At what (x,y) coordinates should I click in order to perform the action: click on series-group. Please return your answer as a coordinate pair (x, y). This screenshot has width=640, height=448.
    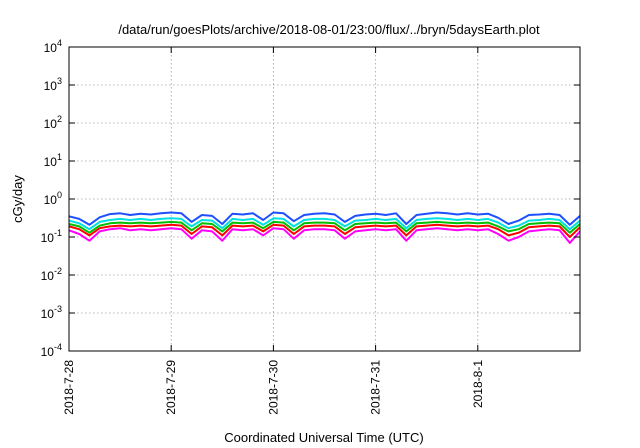
    Looking at the image, I should click on (324, 227).